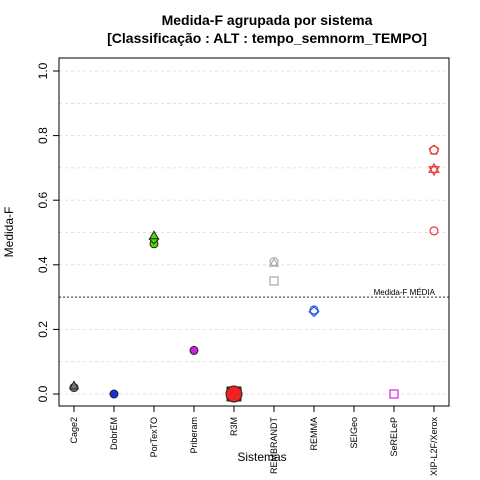  I want to click on x-tick-label: REMBRANDT, so click(274, 446).